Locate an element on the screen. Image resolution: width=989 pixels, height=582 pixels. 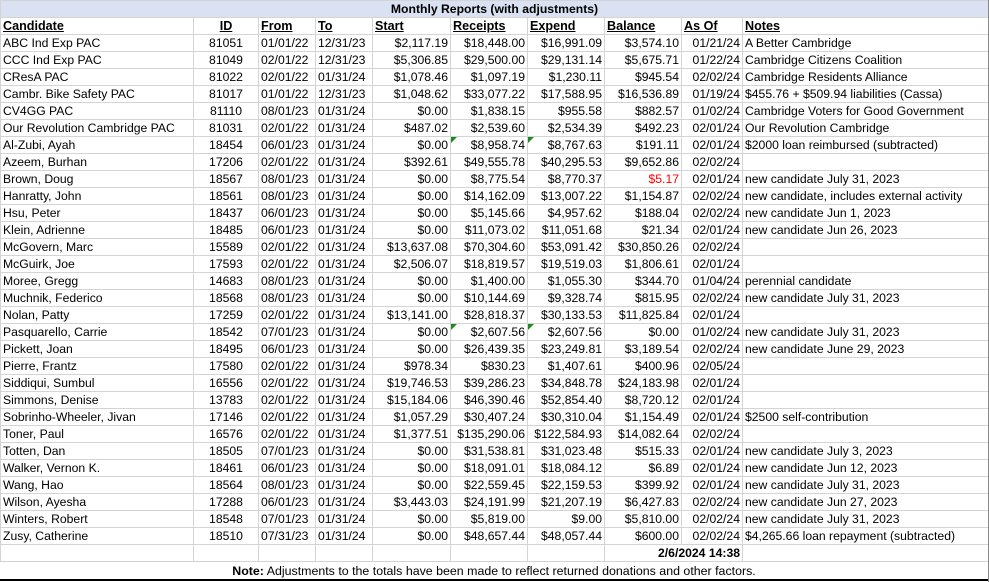
cell-as-of: 02/01/24 is located at coordinates (712, 264).